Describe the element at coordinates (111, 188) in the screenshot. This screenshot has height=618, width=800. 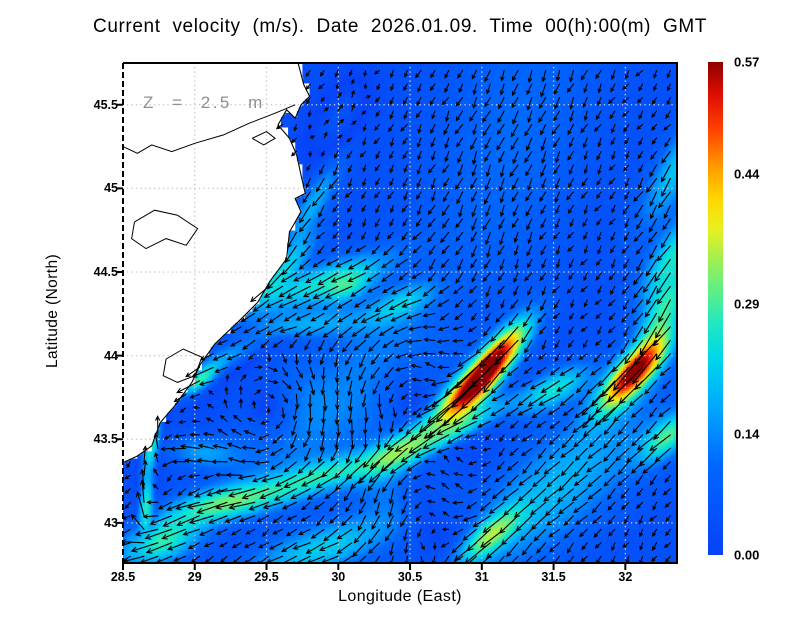
I see `y-tick-label: 45` at that location.